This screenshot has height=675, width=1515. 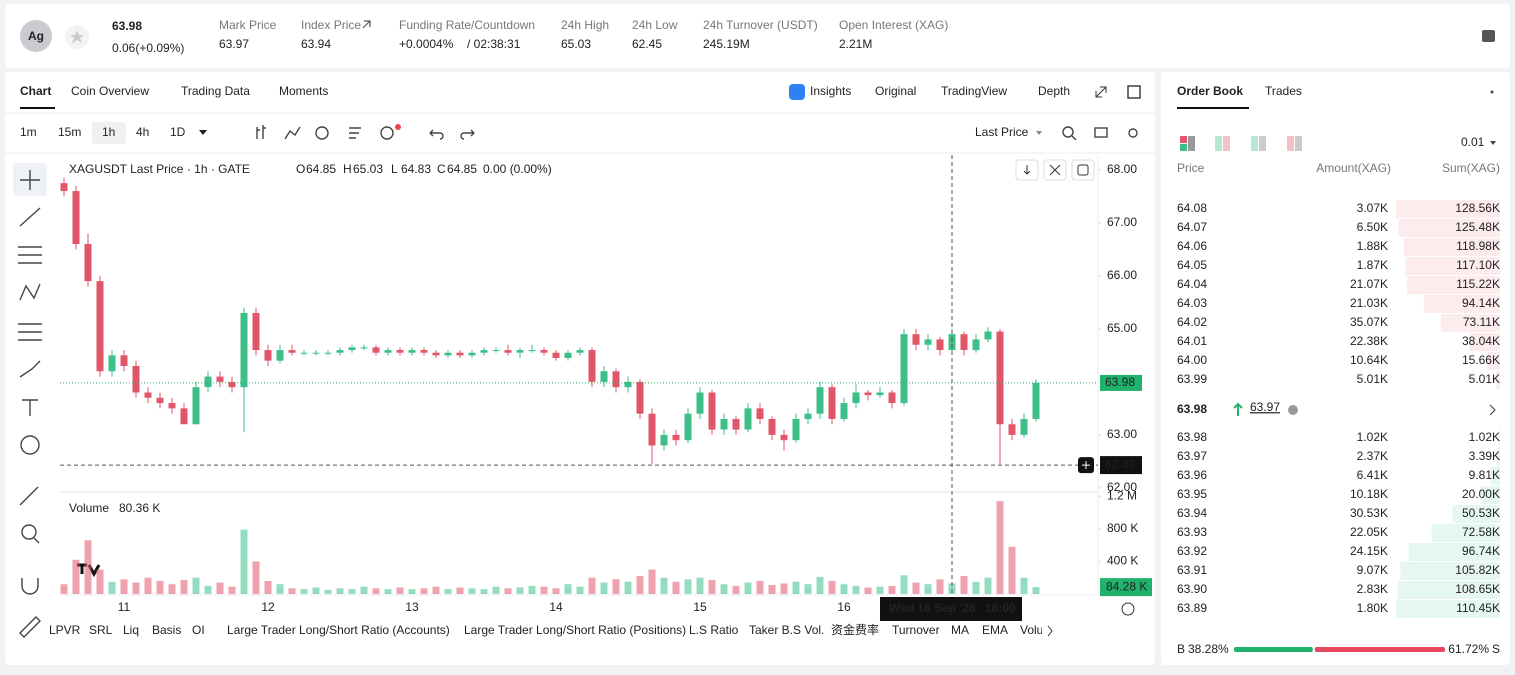 I want to click on tab: Coin Overview, so click(x=110, y=91).